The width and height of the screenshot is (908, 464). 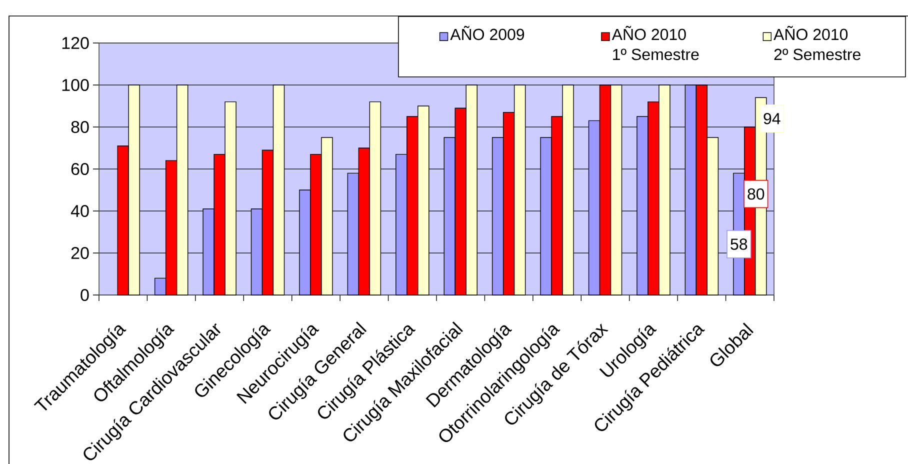 What do you see at coordinates (739, 244) in the screenshot?
I see `data-label: 58` at bounding box center [739, 244].